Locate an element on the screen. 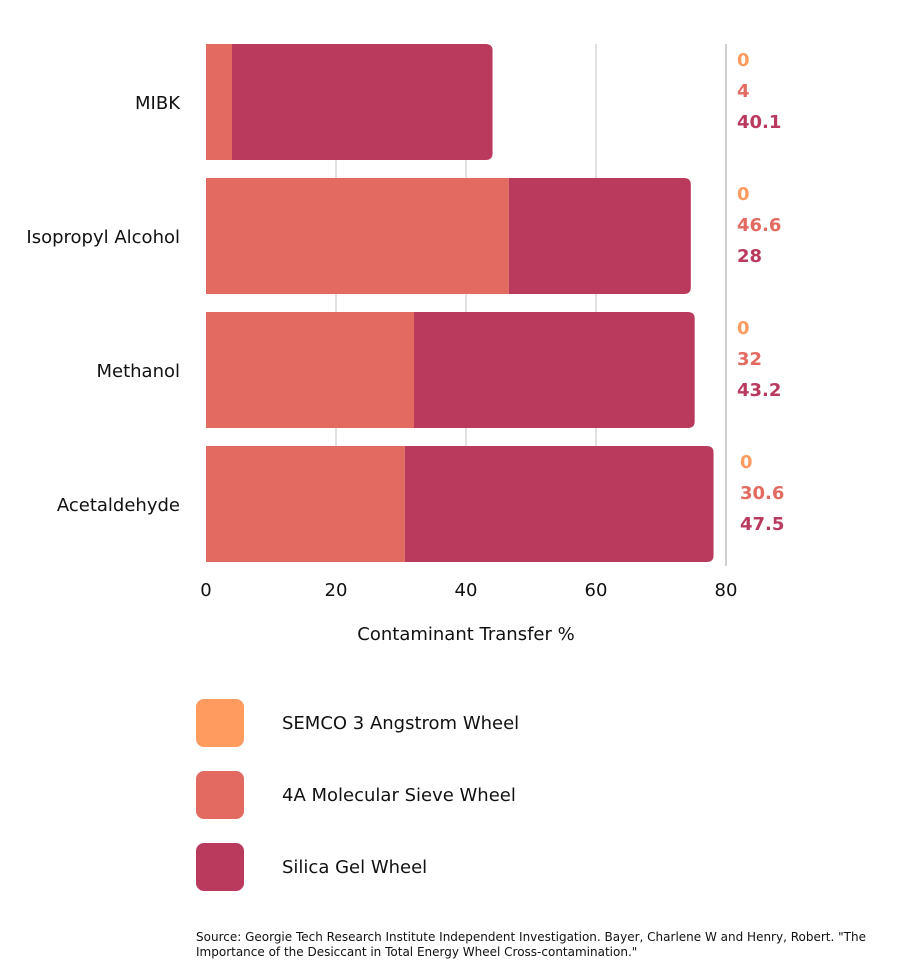 Image resolution: width=900 pixels, height=967 pixels. x-tick-label-40: 40 is located at coordinates (466, 590).